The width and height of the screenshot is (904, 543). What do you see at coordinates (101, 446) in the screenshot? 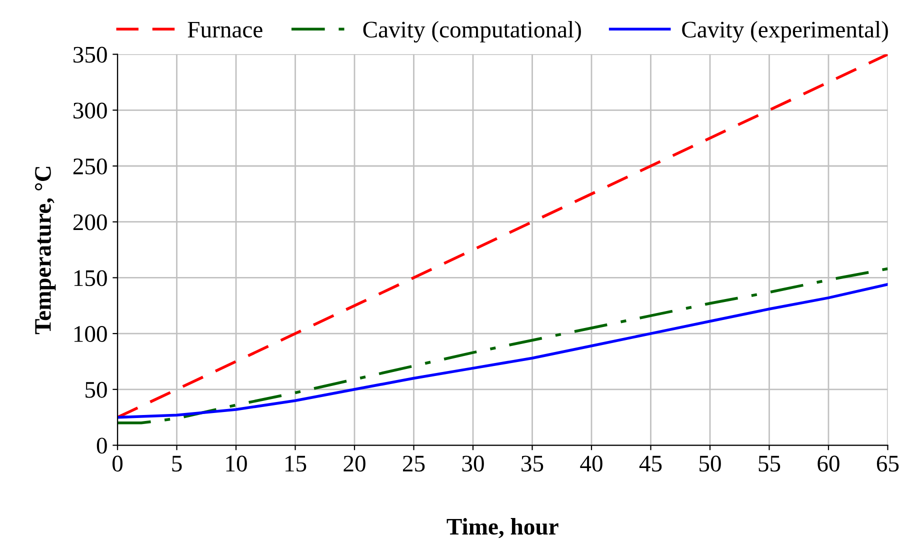
I see `y-tick-label: 0` at bounding box center [101, 446].